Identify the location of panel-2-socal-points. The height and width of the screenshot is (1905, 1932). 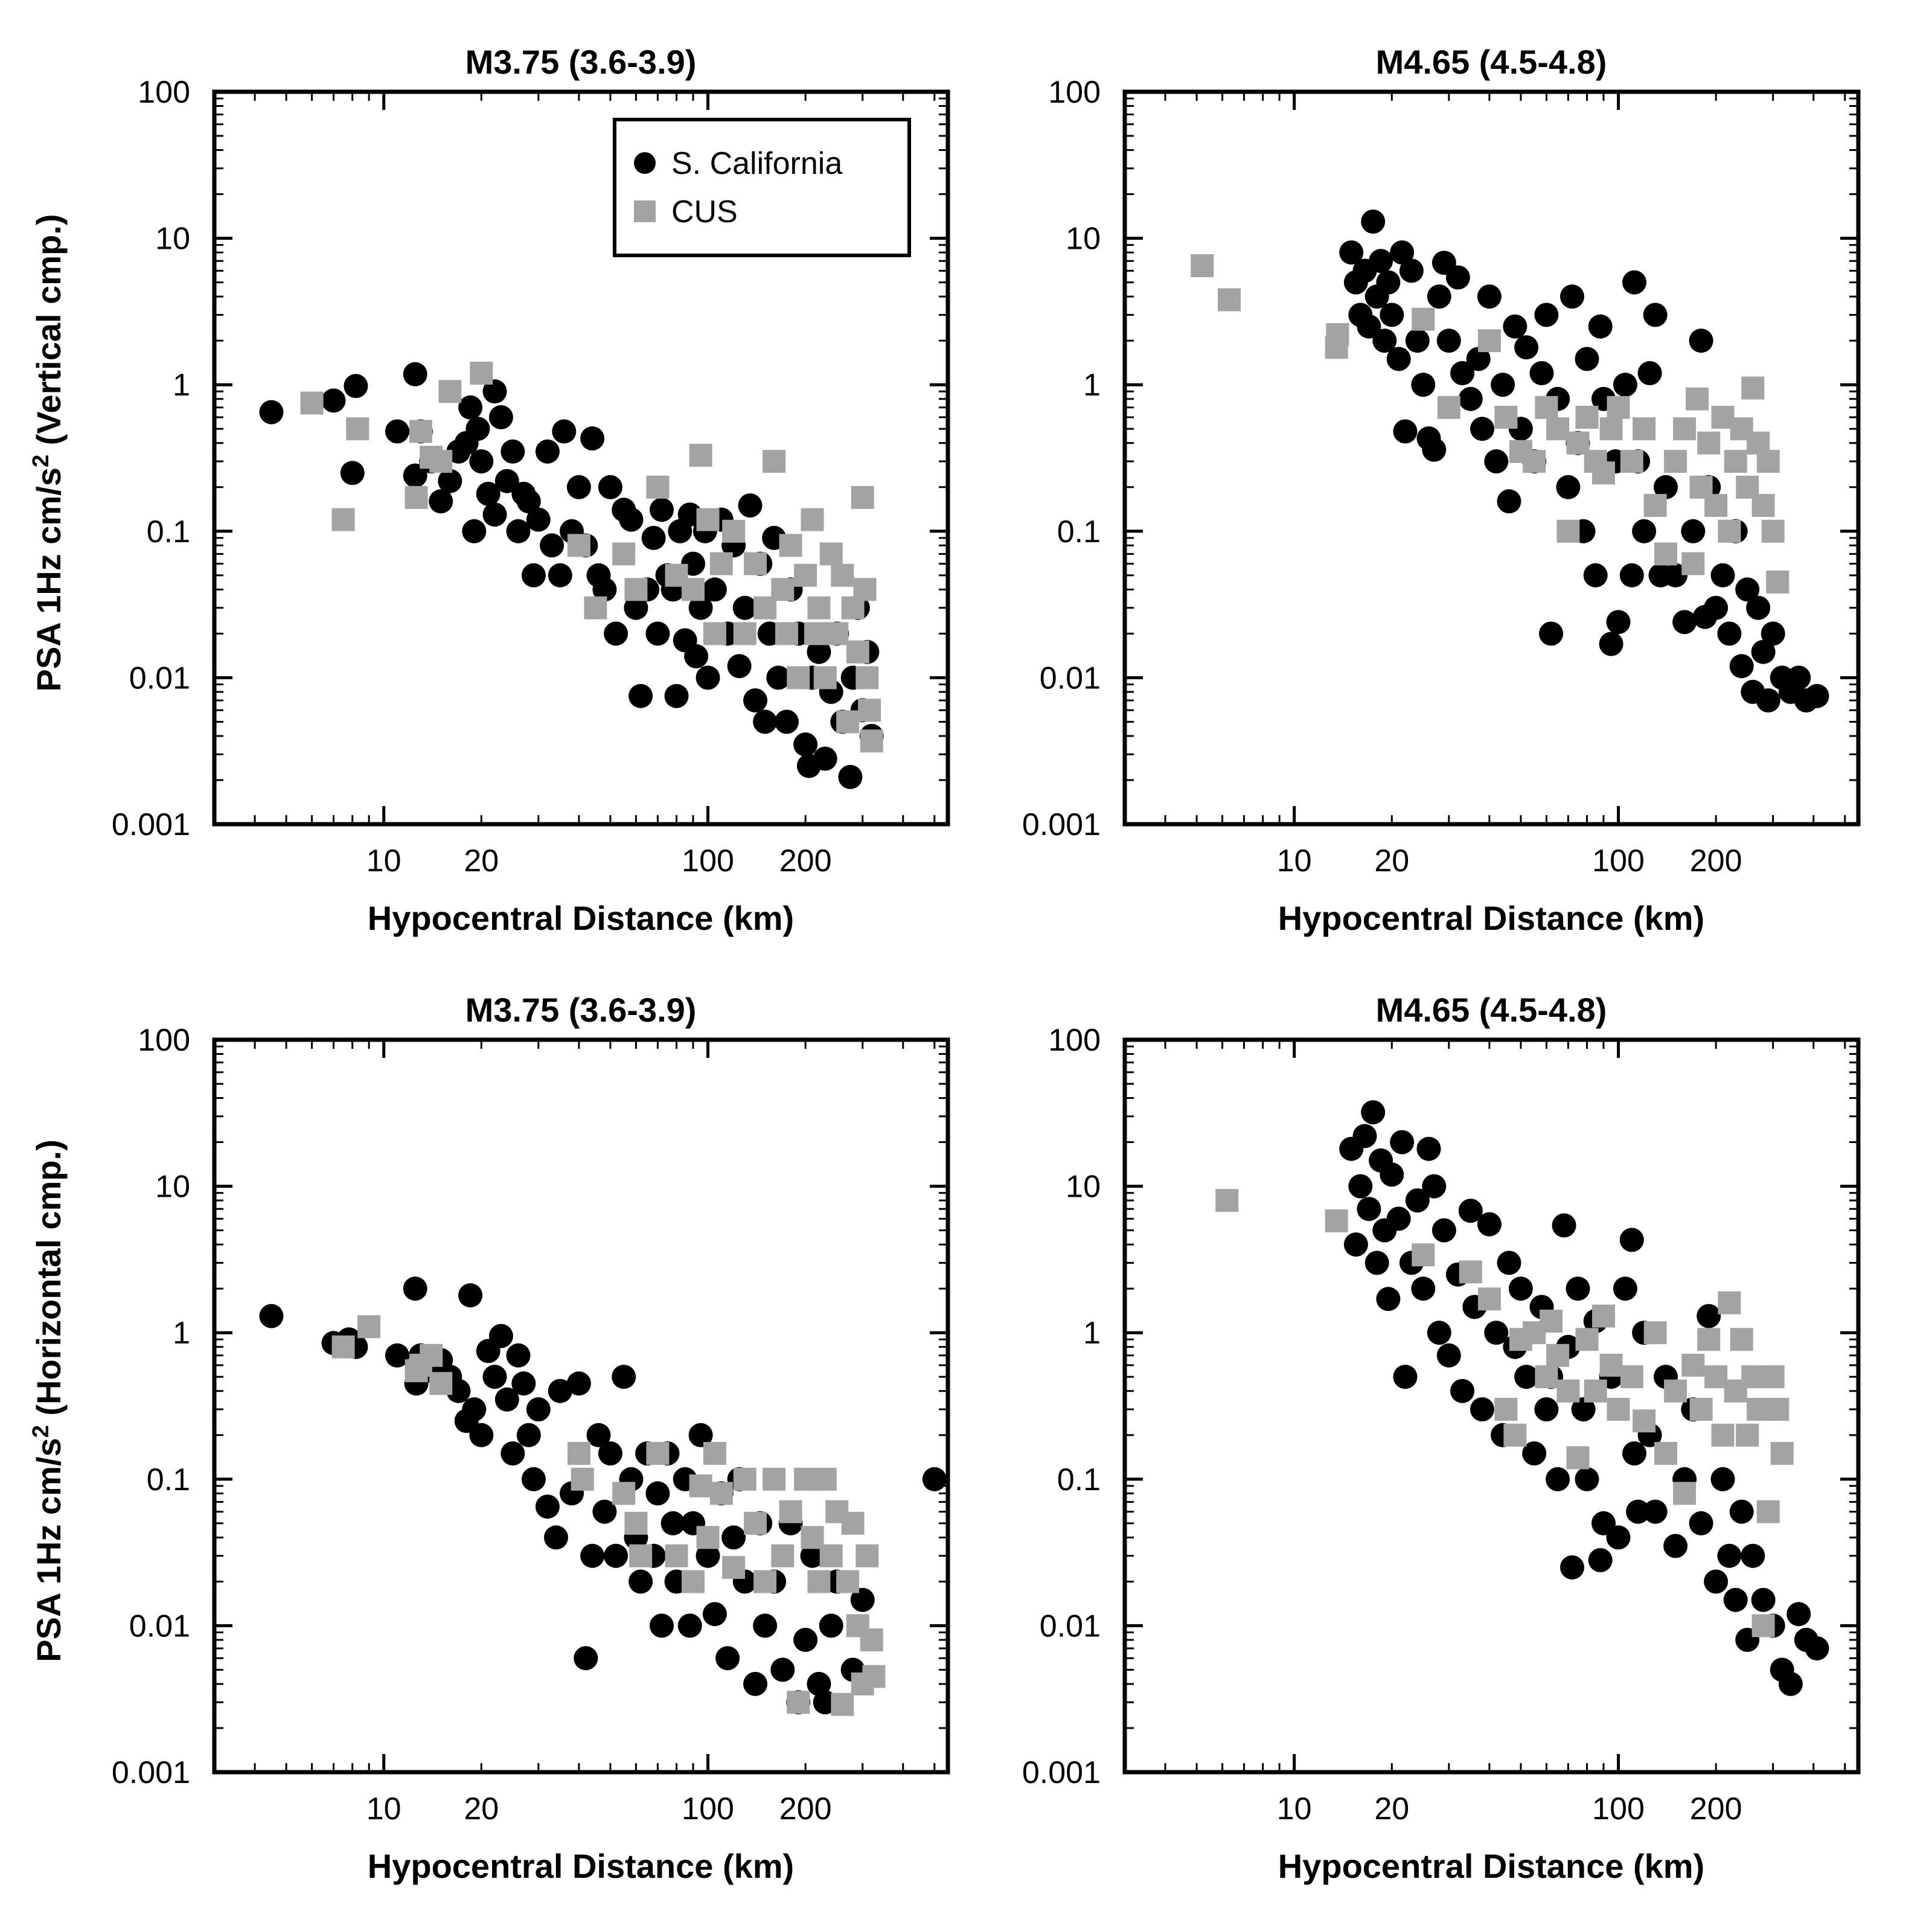
(1584, 461).